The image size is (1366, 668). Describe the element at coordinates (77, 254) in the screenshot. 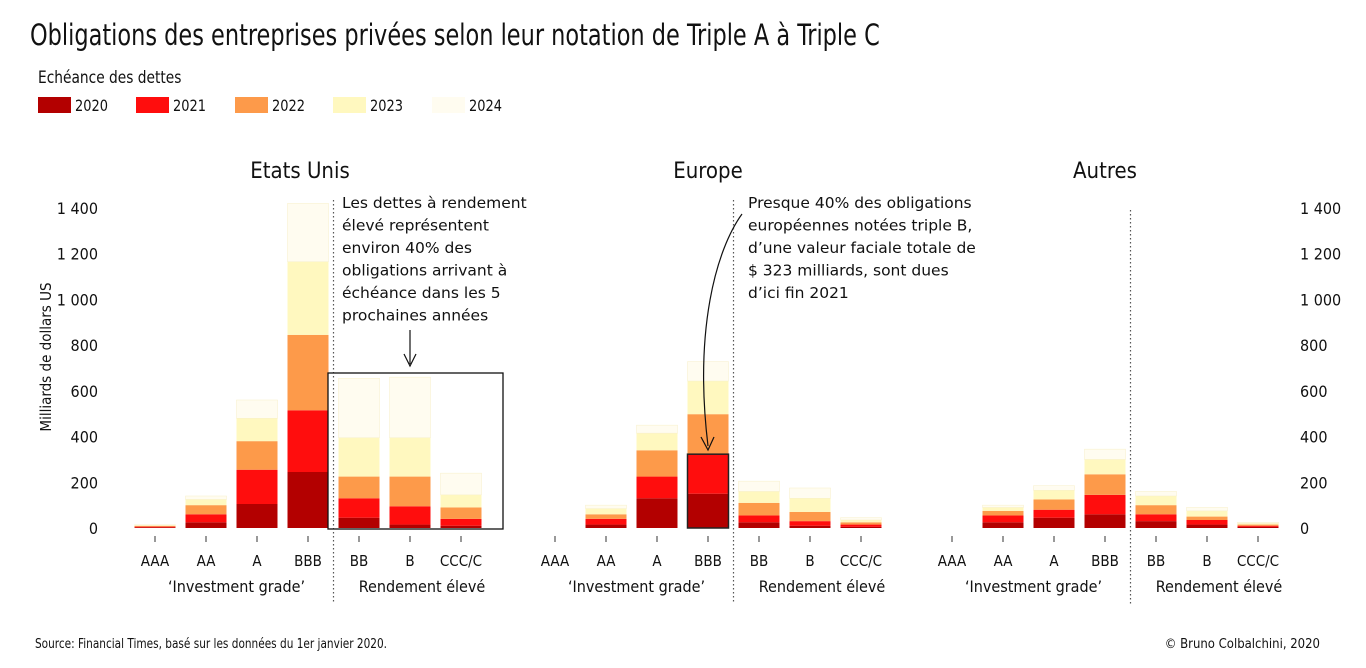

I see `y-tick-label-left: 1 200` at that location.